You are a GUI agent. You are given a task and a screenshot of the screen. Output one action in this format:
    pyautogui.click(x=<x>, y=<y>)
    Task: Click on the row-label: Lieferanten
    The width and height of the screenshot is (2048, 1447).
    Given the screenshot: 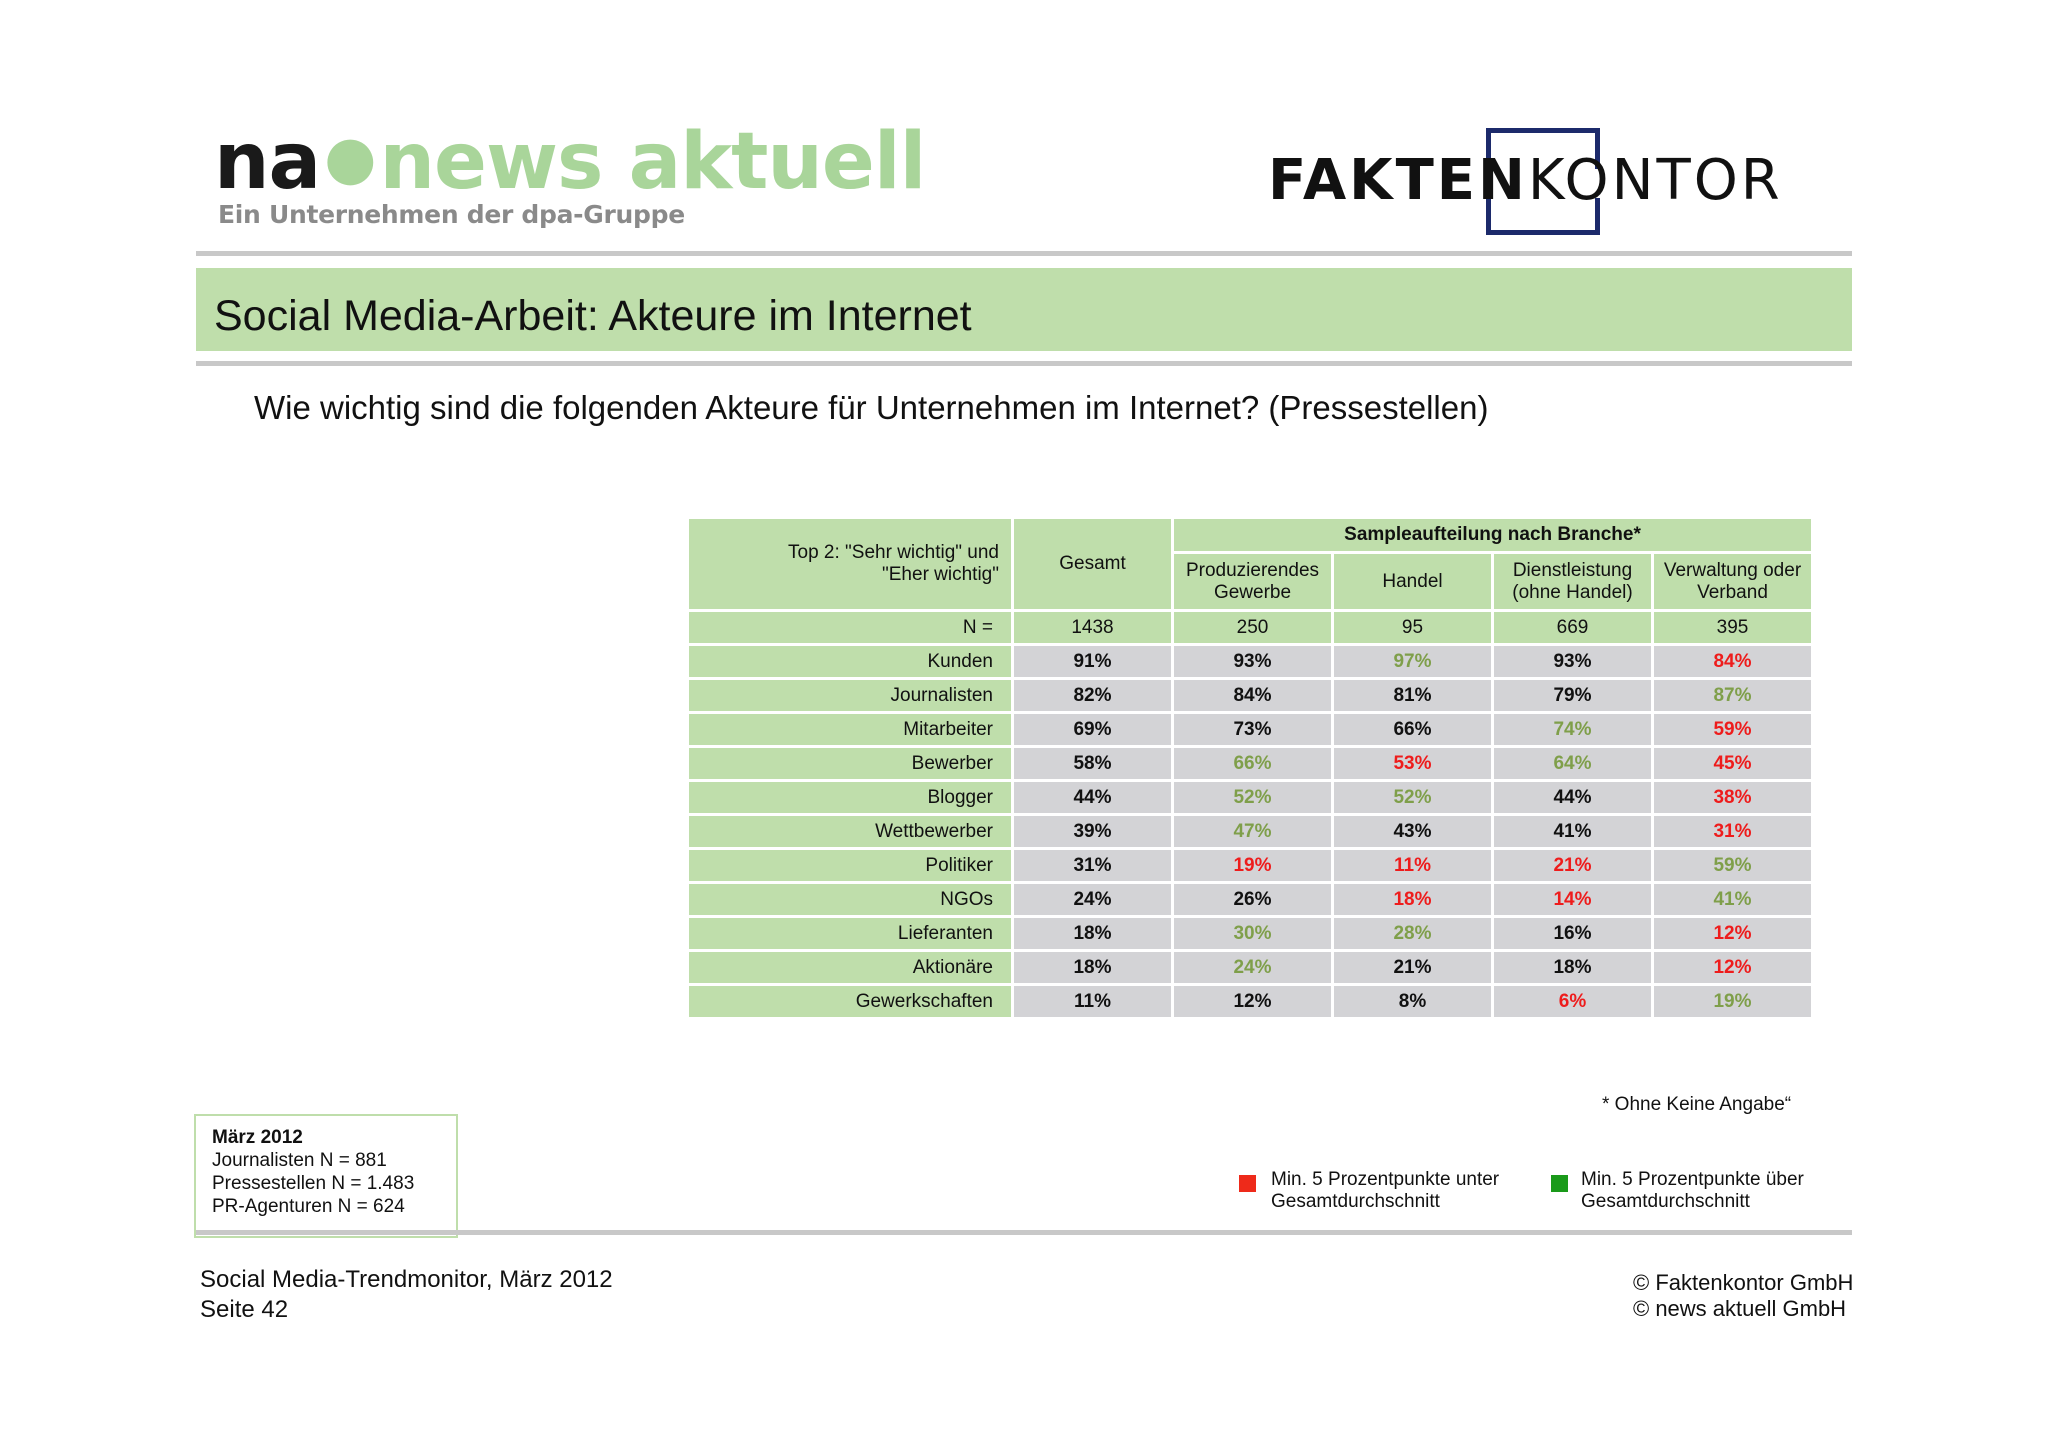 What is the action you would take?
    pyautogui.click(x=850, y=933)
    